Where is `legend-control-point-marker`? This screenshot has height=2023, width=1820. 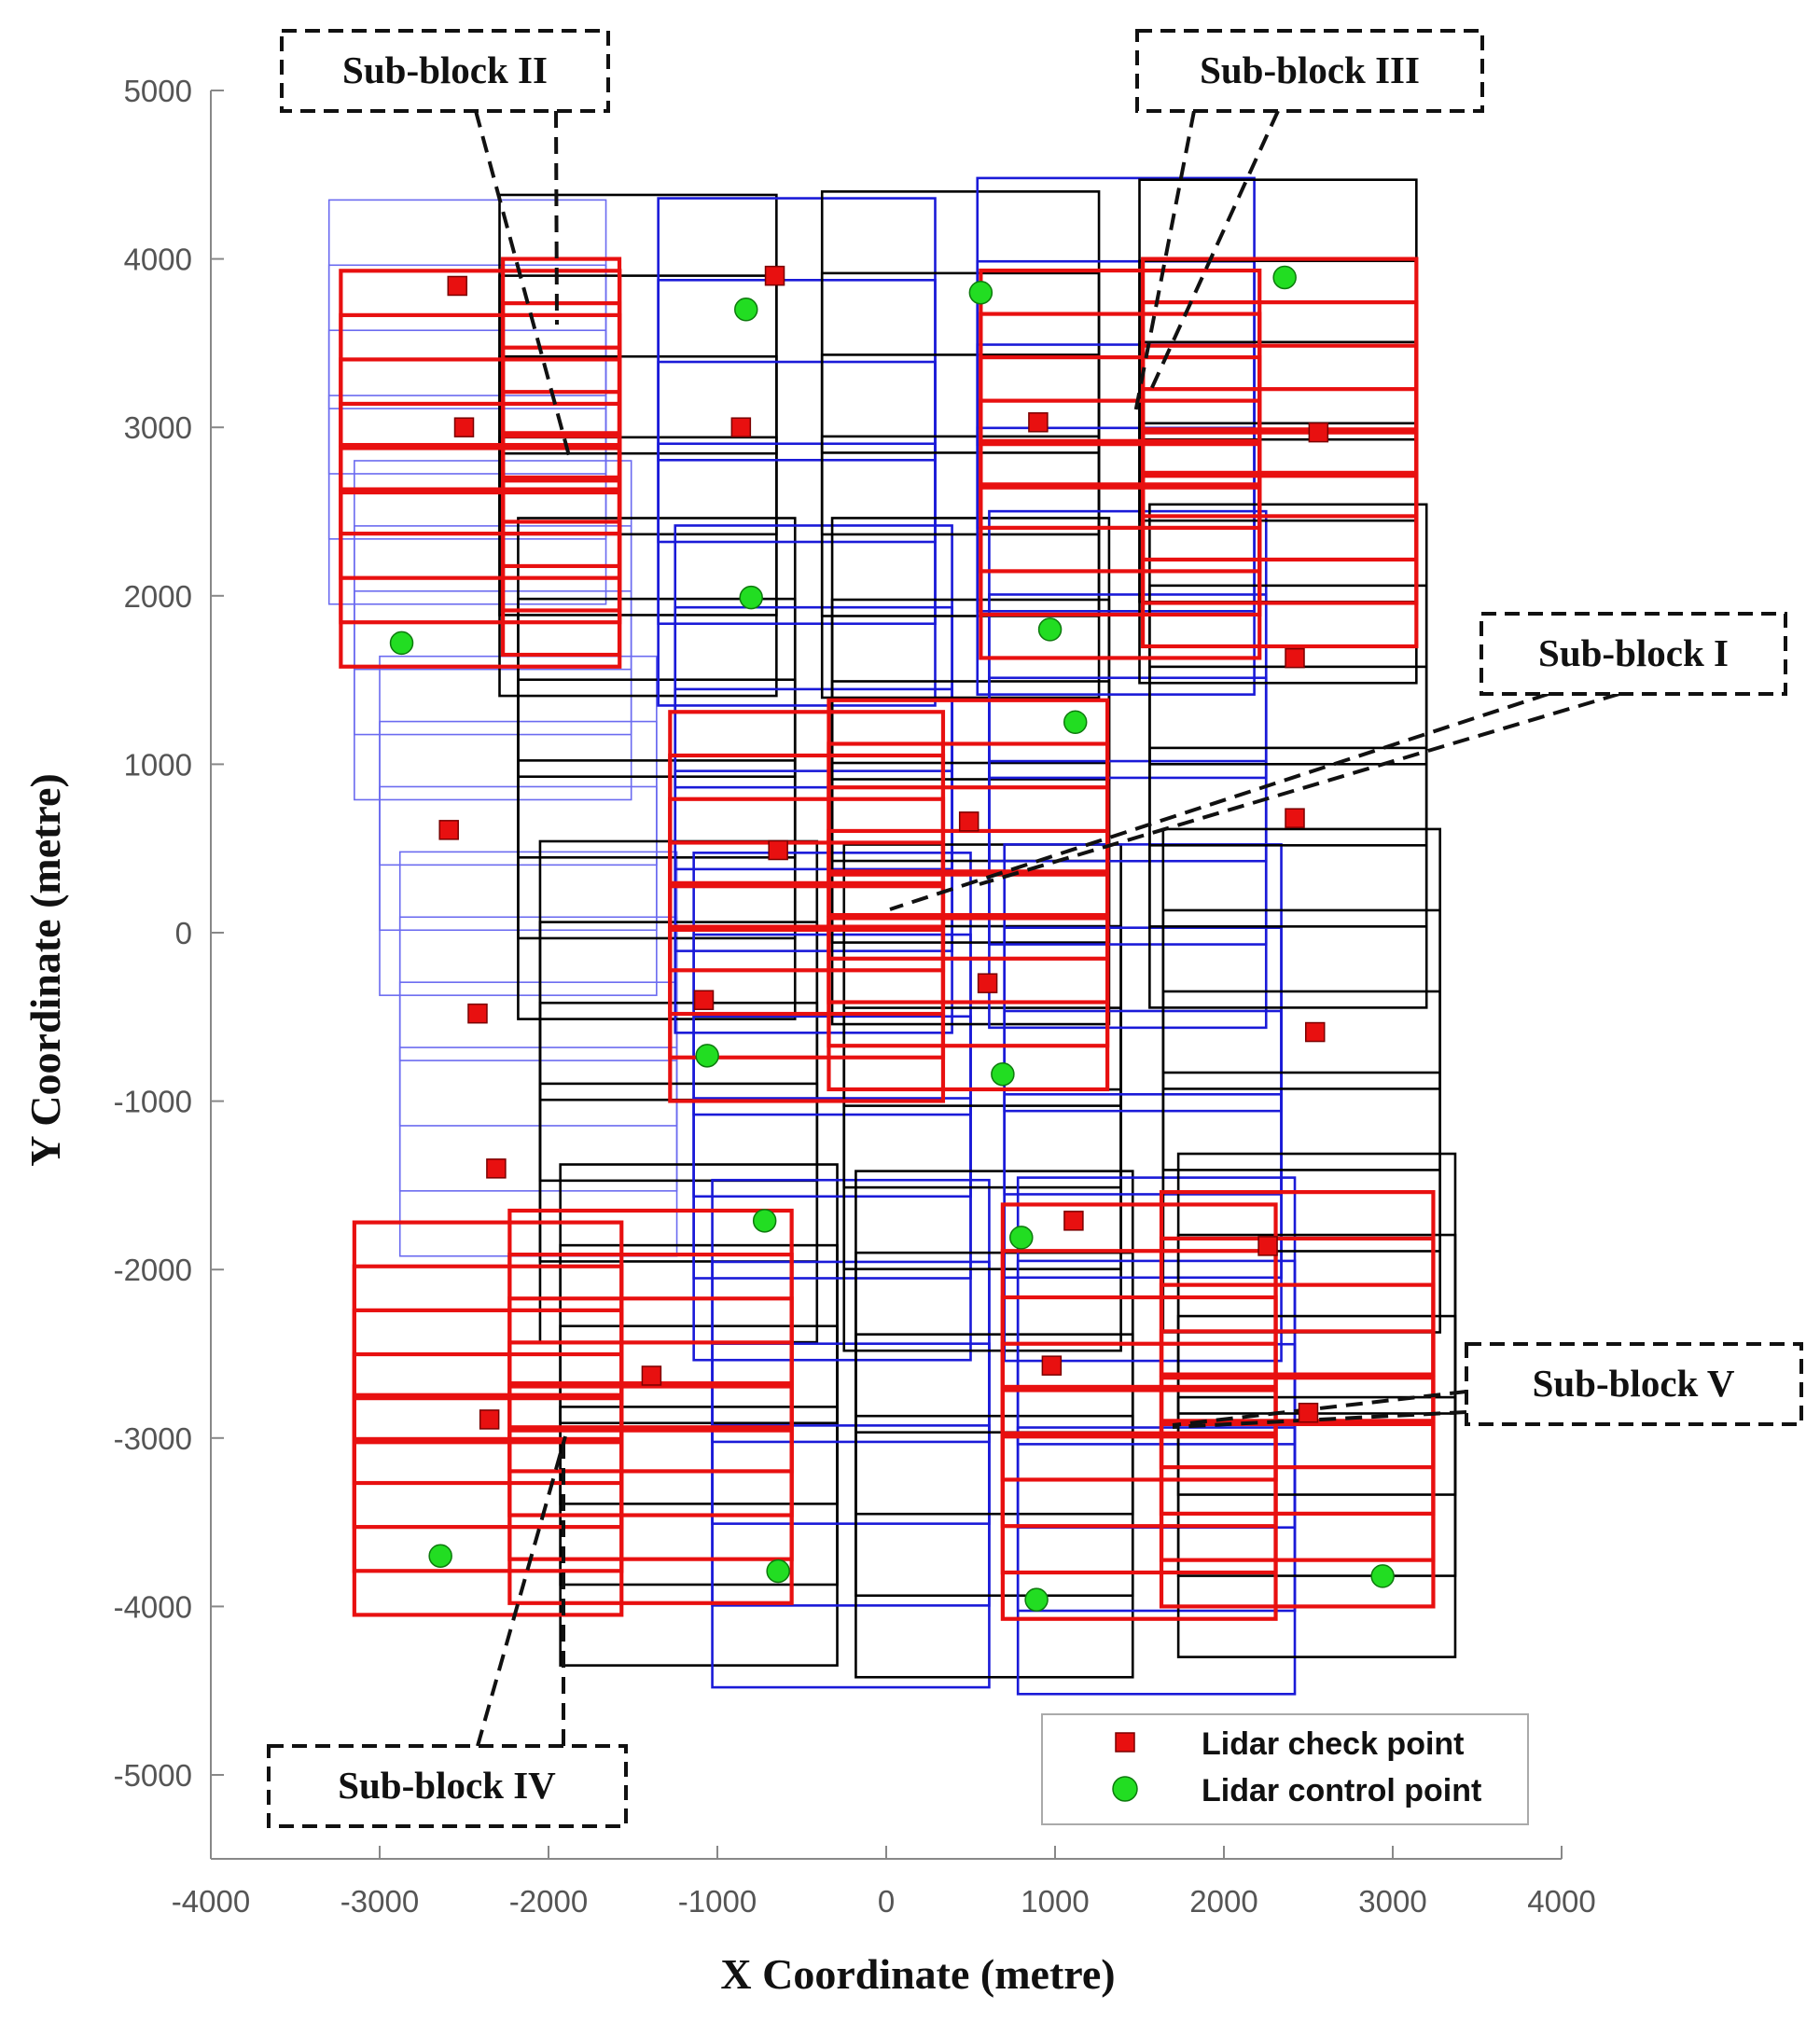
legend-control-point-marker is located at coordinates (1125, 1789).